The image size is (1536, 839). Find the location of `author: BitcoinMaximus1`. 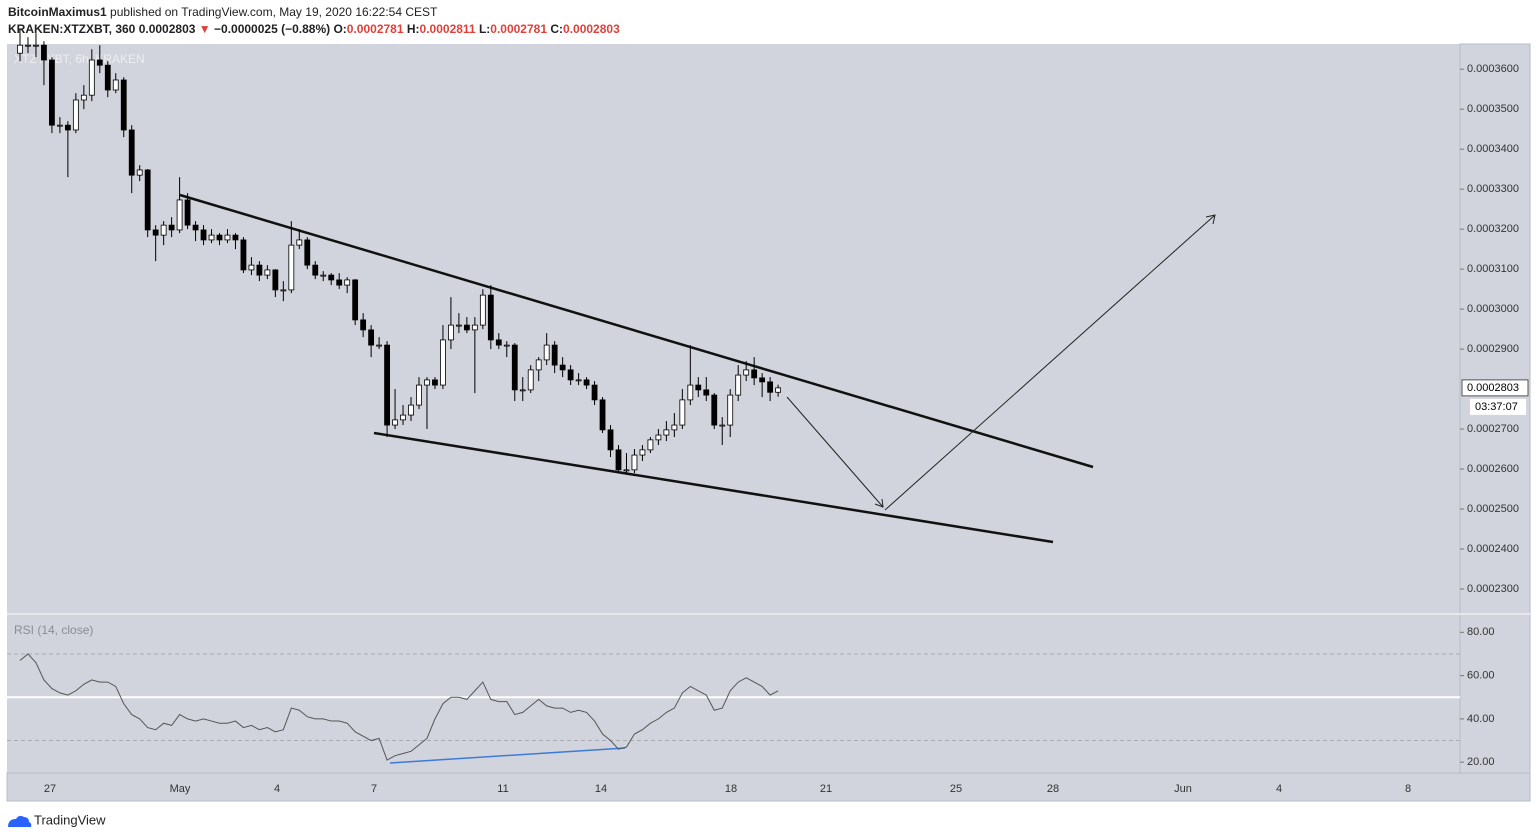

author: BitcoinMaximus1 is located at coordinates (57, 12).